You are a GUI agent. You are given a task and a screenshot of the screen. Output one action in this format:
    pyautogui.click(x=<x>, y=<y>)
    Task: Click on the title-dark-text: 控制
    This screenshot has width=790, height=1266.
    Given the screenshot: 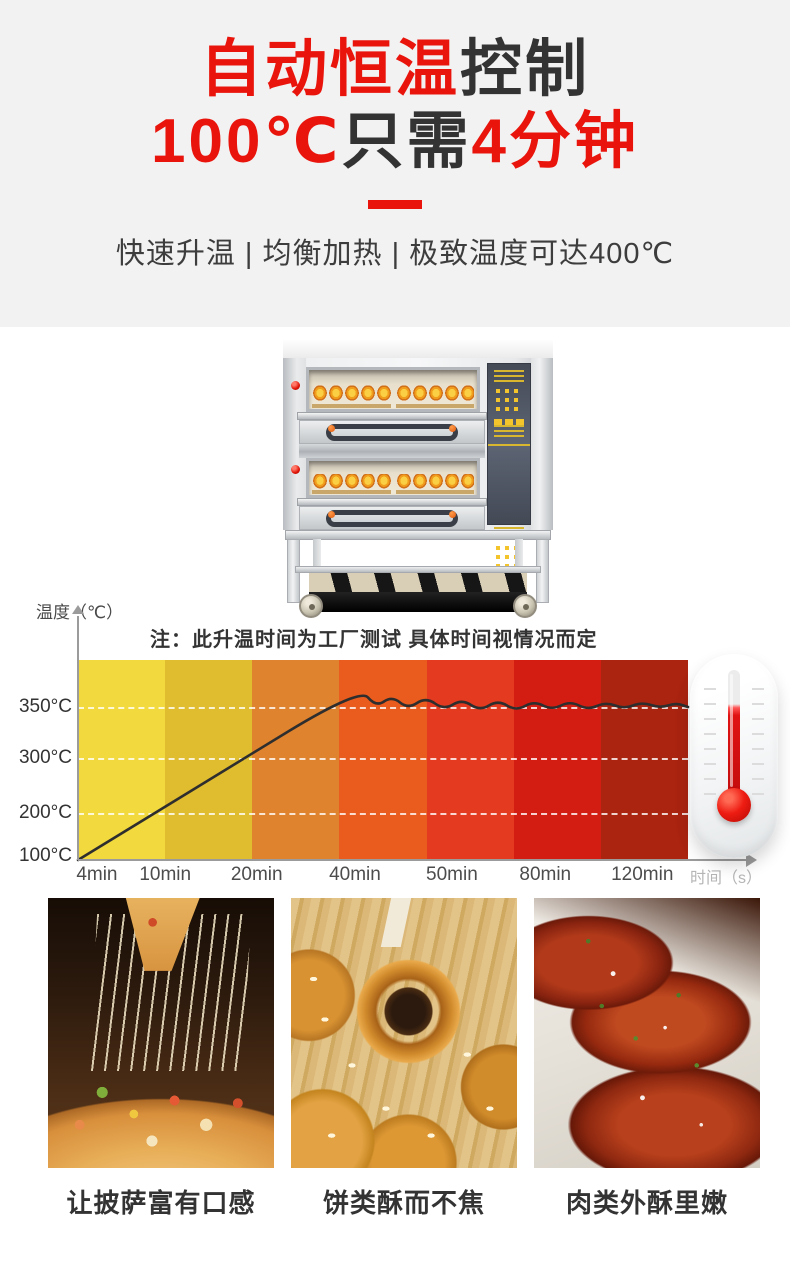 What is the action you would take?
    pyautogui.click(x=525, y=69)
    